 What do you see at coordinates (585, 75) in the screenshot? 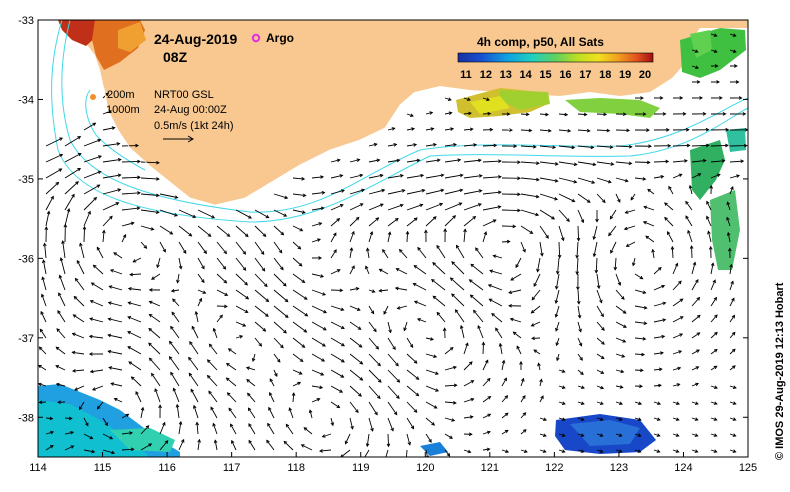
I see `colorbar-tick-label: 17` at bounding box center [585, 75].